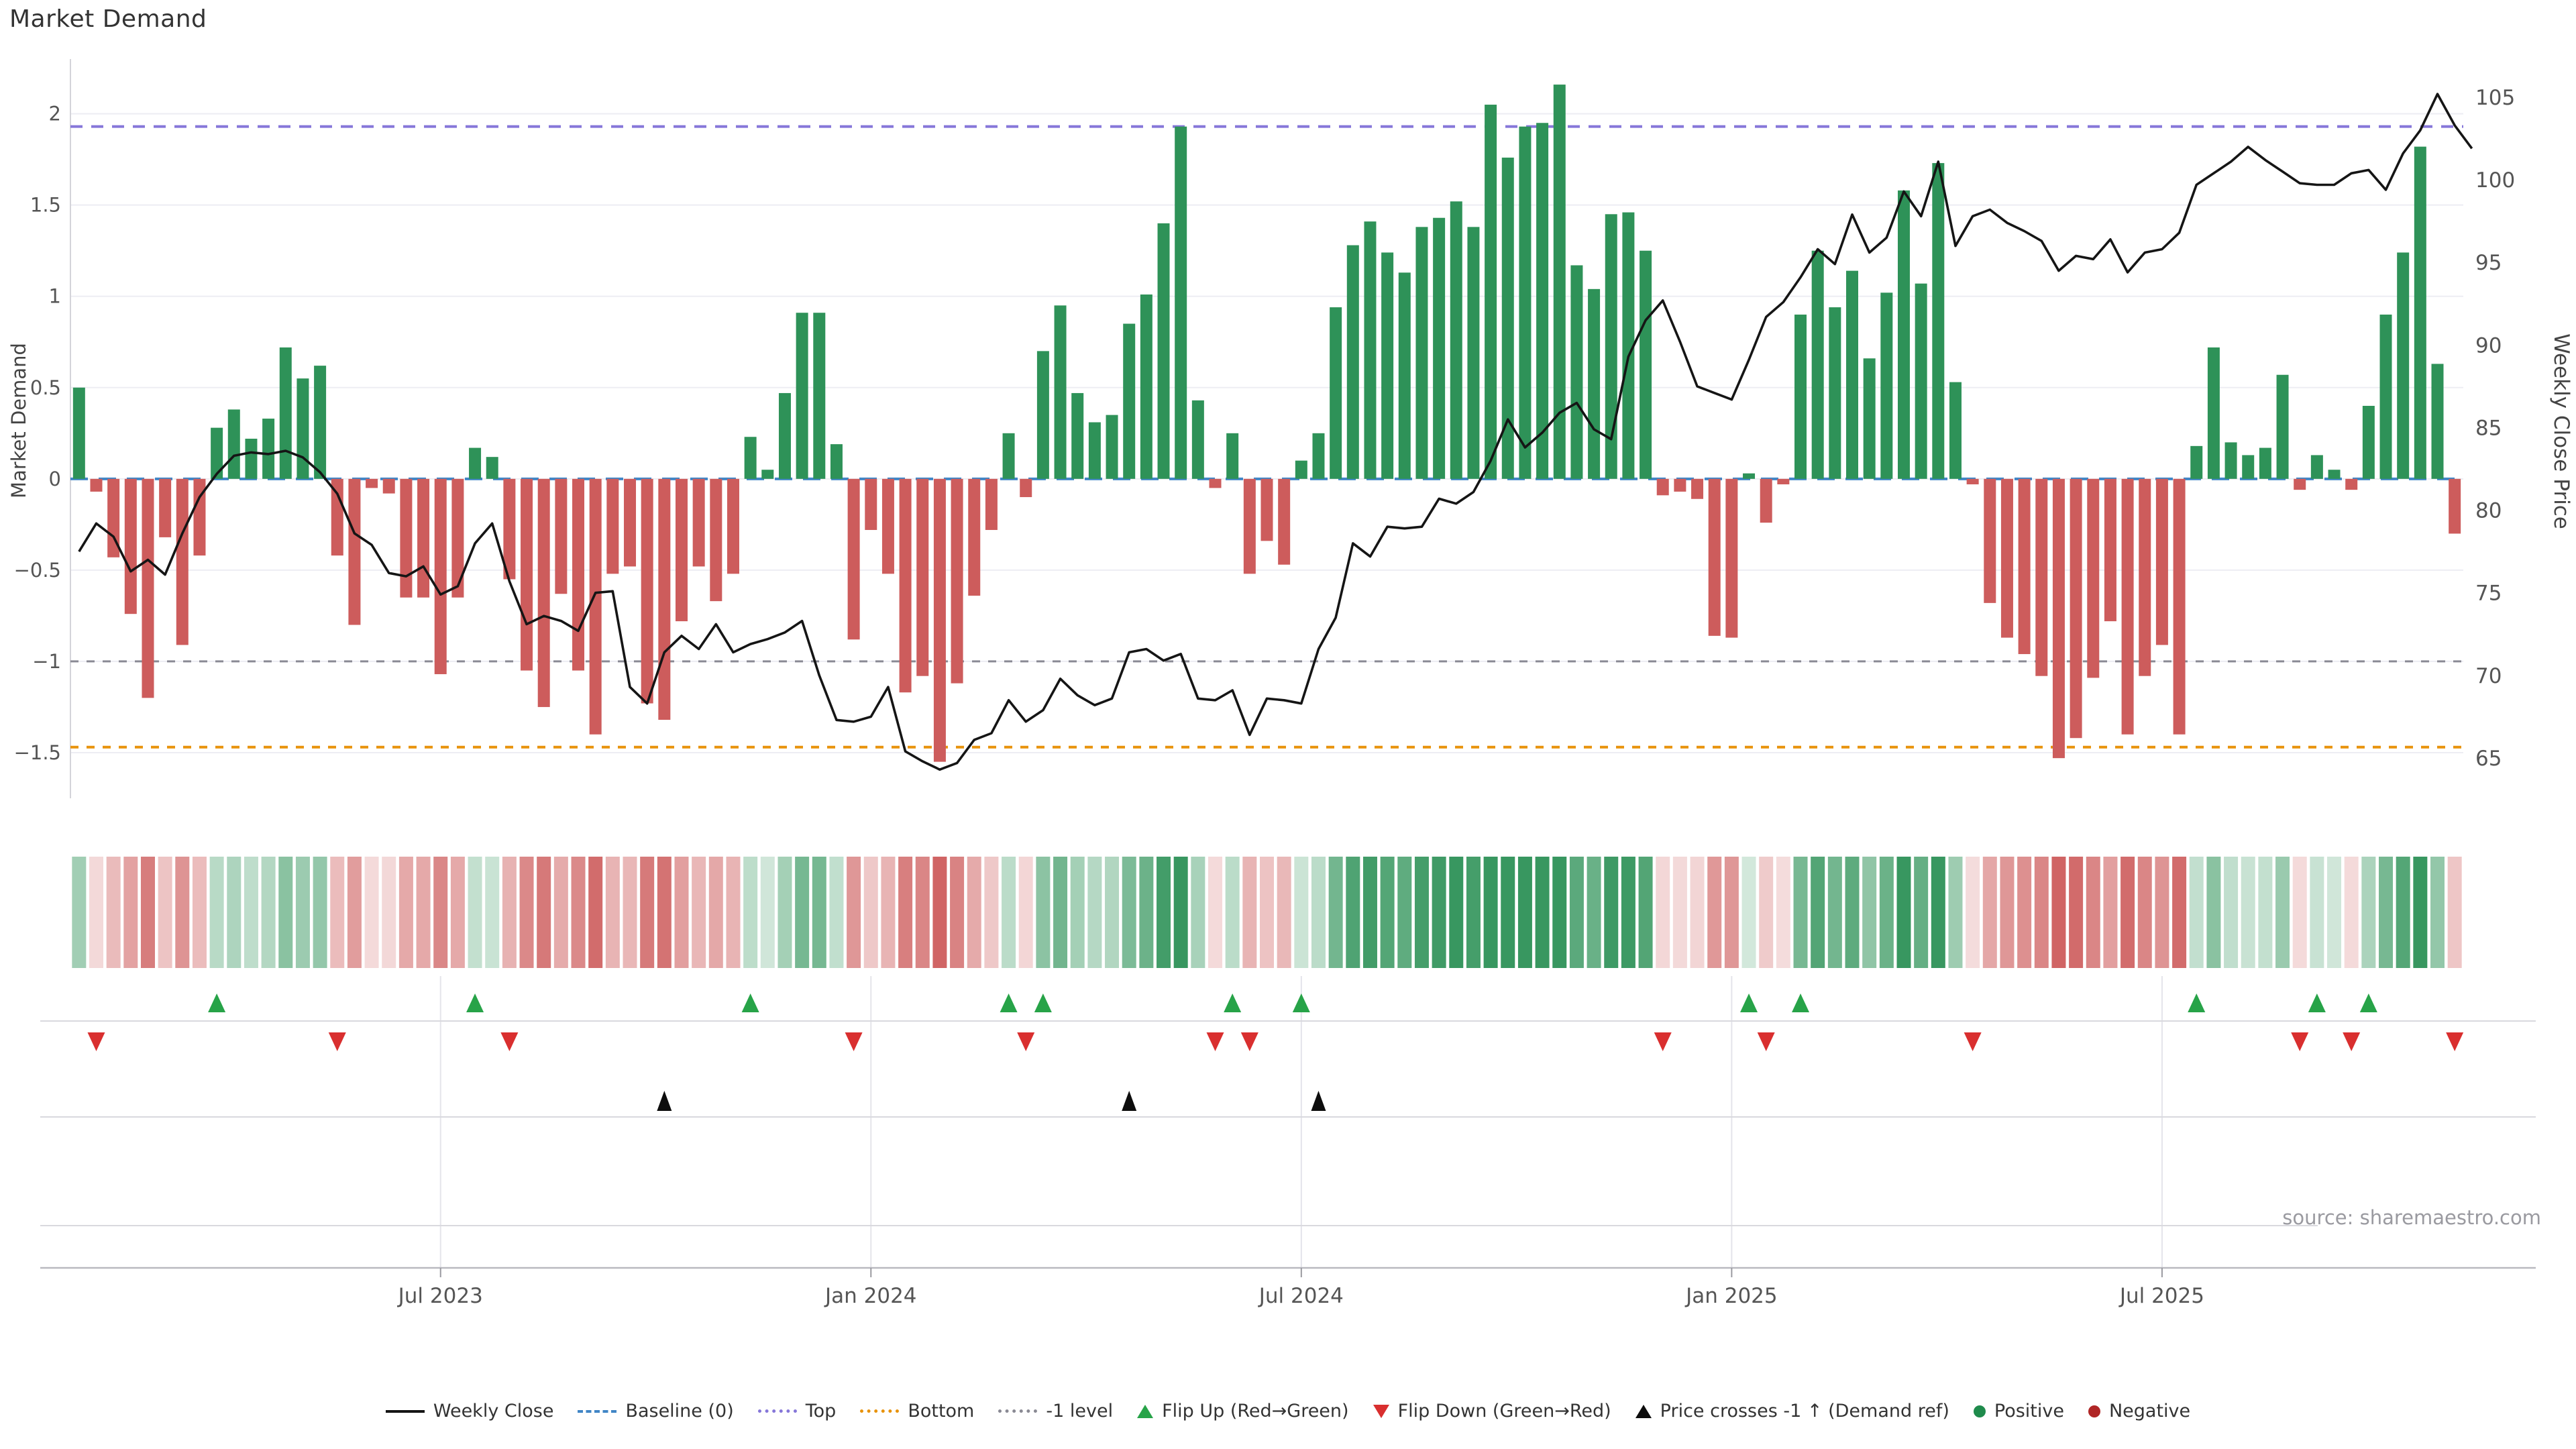 The height and width of the screenshot is (1449, 2576). Describe the element at coordinates (1318, 1101) in the screenshot. I see `price-cross-marker` at that location.